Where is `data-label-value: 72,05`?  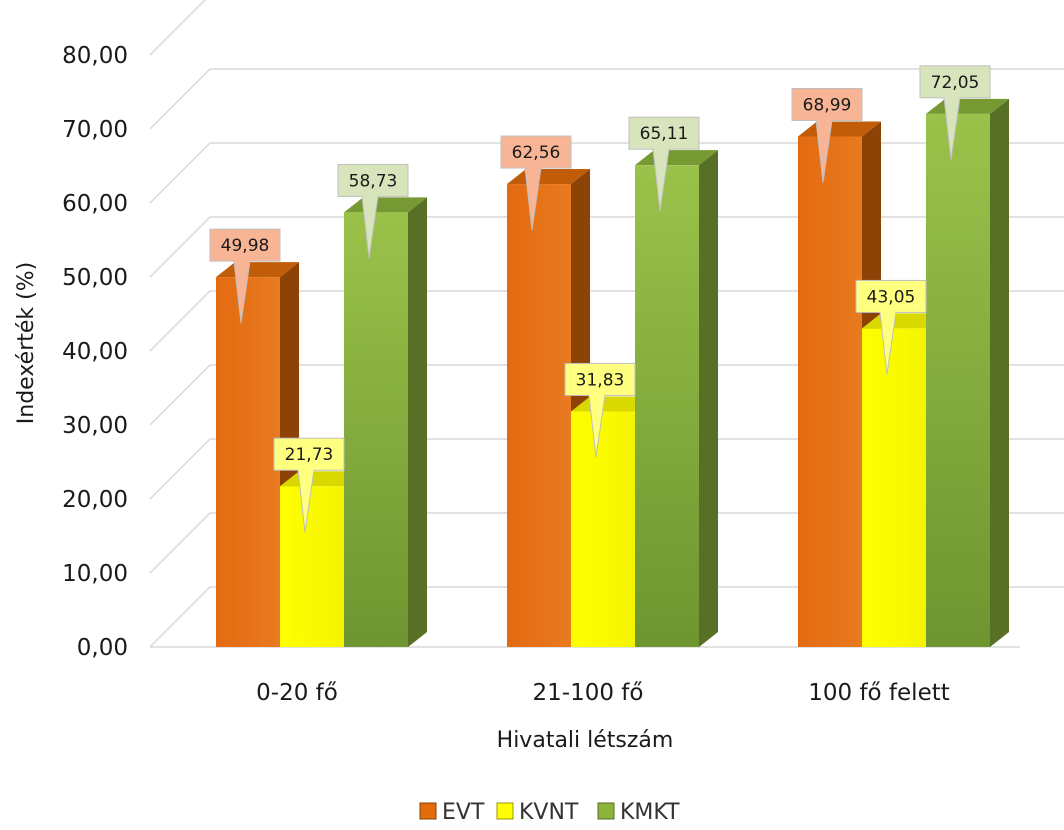 data-label-value: 72,05 is located at coordinates (955, 83).